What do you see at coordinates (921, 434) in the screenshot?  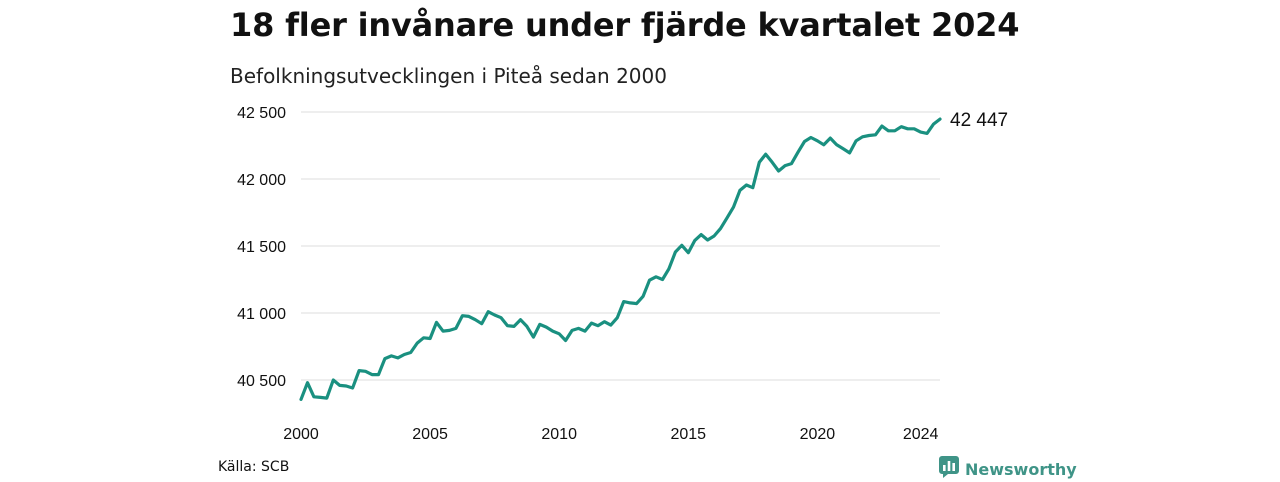 I see `x-tick-label: 2024` at bounding box center [921, 434].